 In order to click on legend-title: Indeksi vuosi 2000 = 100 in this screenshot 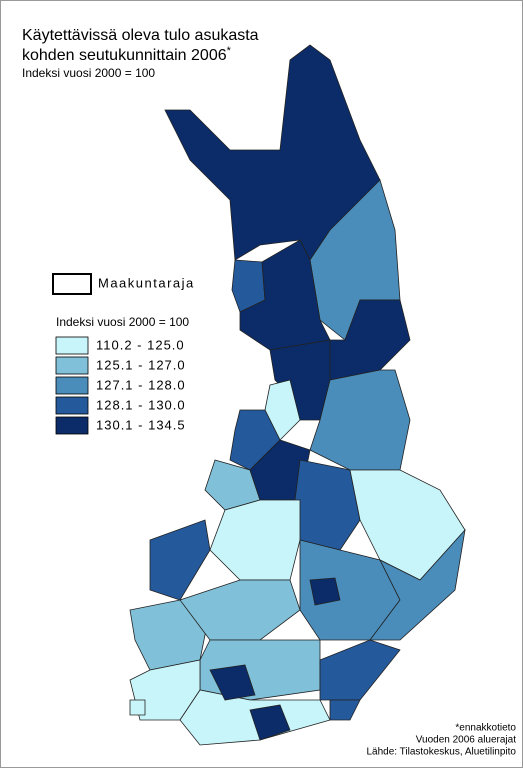, I will do `click(122, 322)`.